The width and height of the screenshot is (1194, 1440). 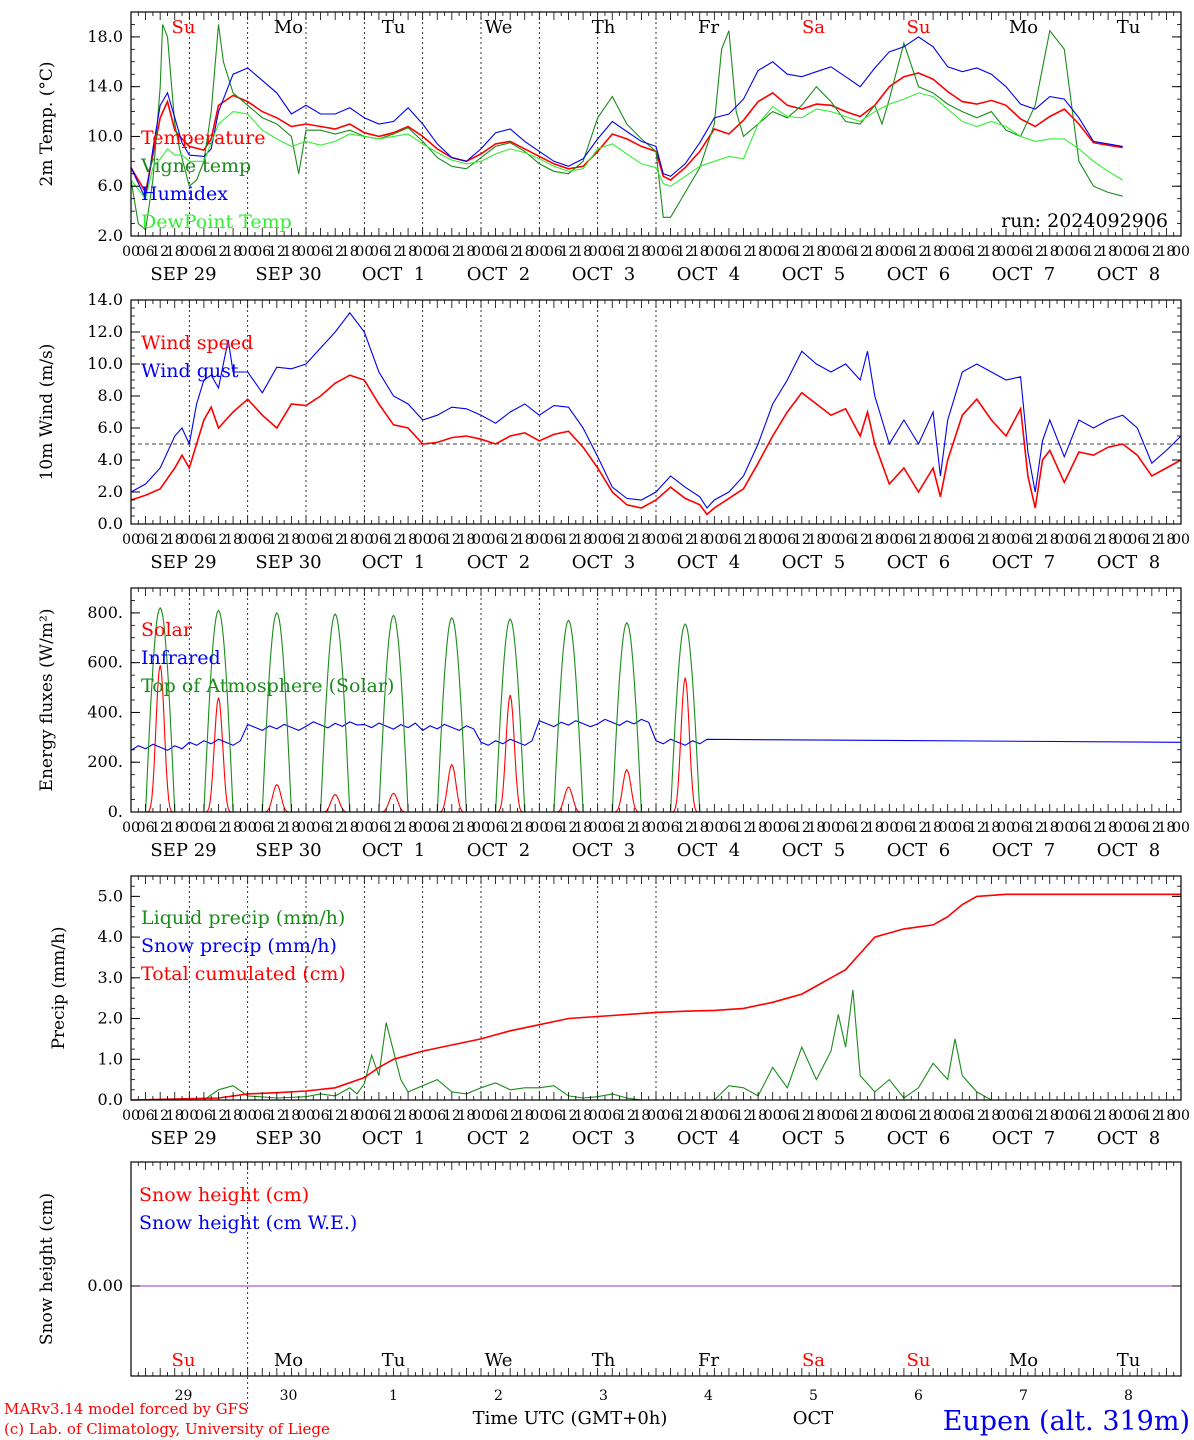 What do you see at coordinates (1023, 27) in the screenshot?
I see `day-name-top: Mo` at bounding box center [1023, 27].